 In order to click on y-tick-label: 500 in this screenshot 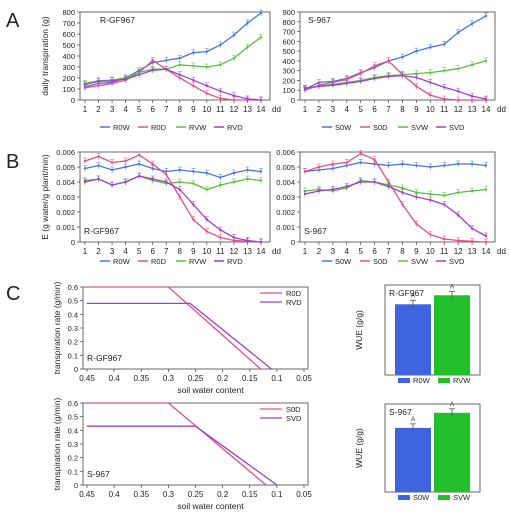, I will do `click(68, 45)`.